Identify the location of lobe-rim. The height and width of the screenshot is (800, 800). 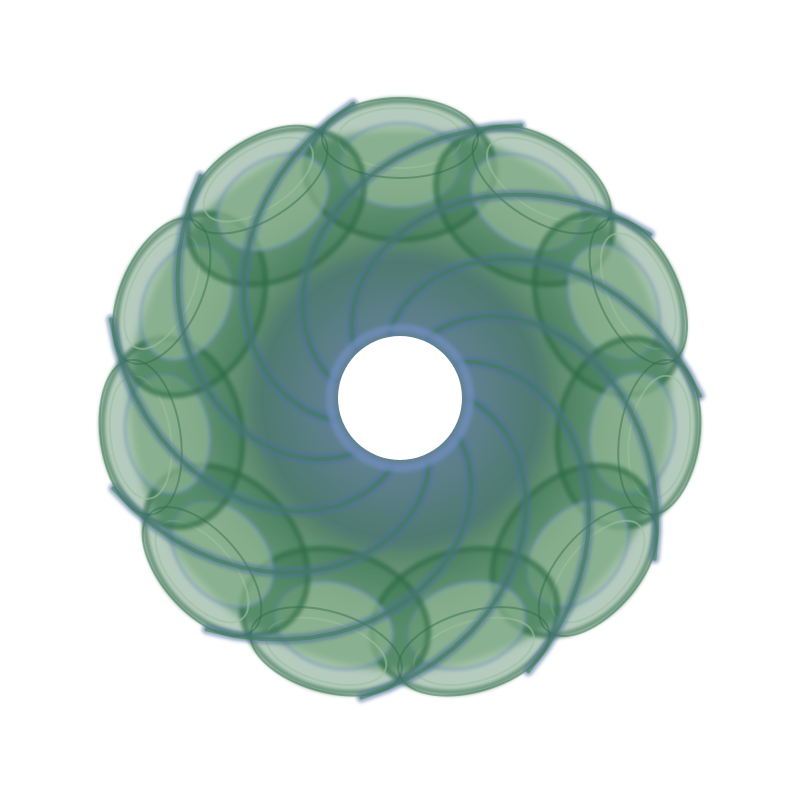
(258, 179).